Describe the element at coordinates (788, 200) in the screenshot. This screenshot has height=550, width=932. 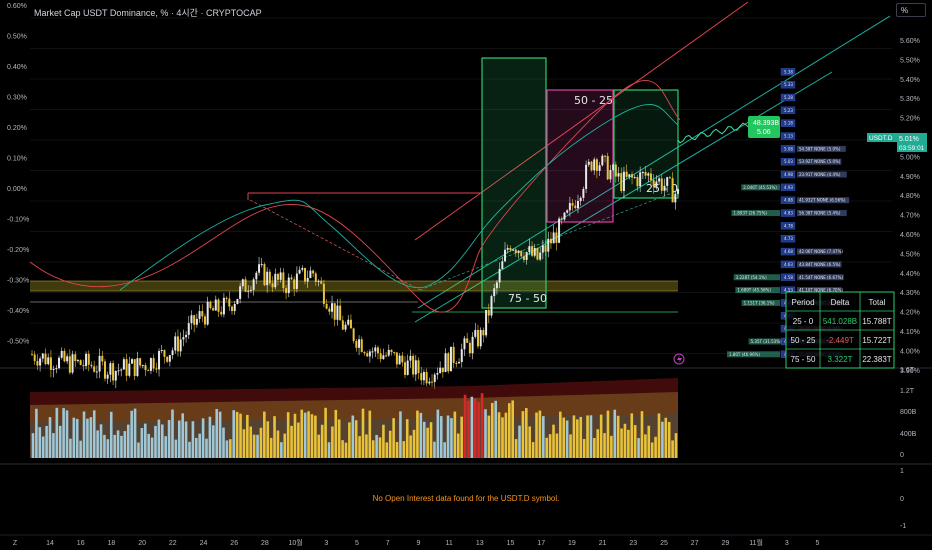
I see `profile-level: 4.88` at that location.